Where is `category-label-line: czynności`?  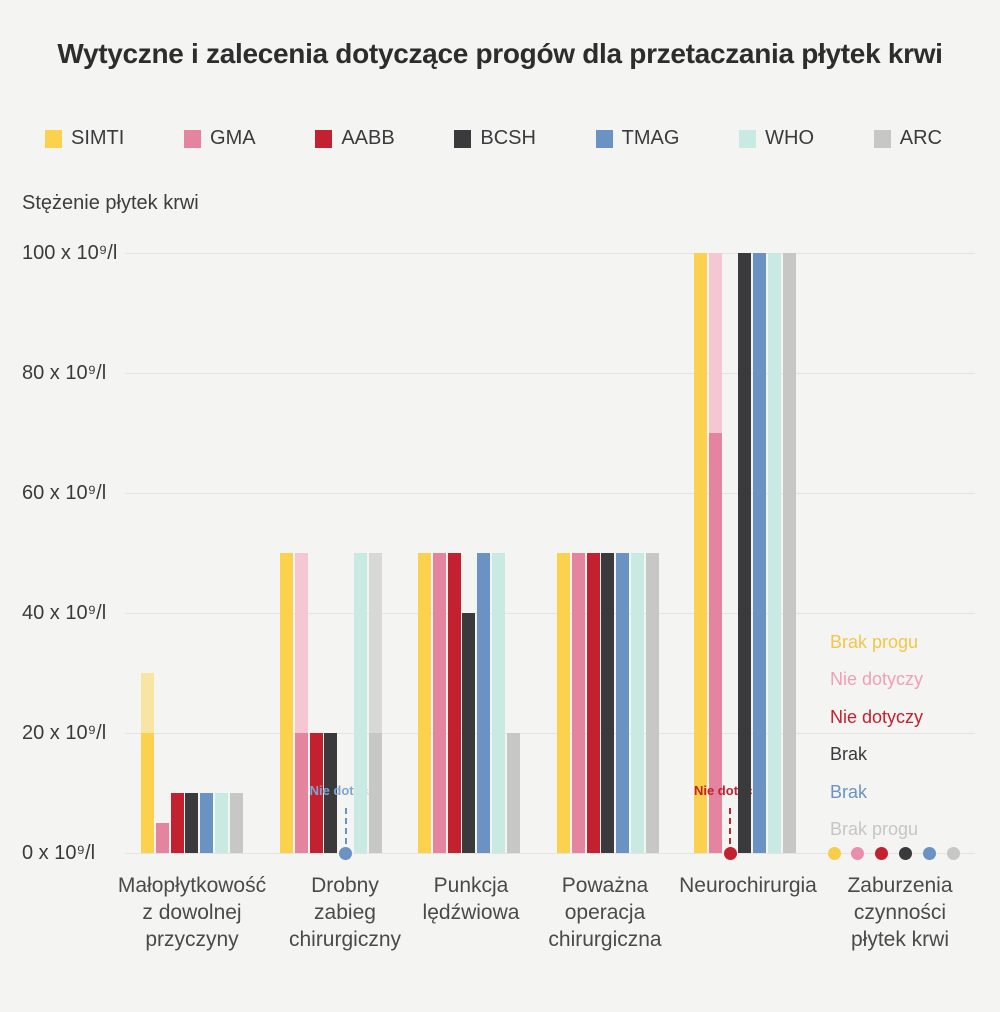 category-label-line: czynności is located at coordinates (900, 912).